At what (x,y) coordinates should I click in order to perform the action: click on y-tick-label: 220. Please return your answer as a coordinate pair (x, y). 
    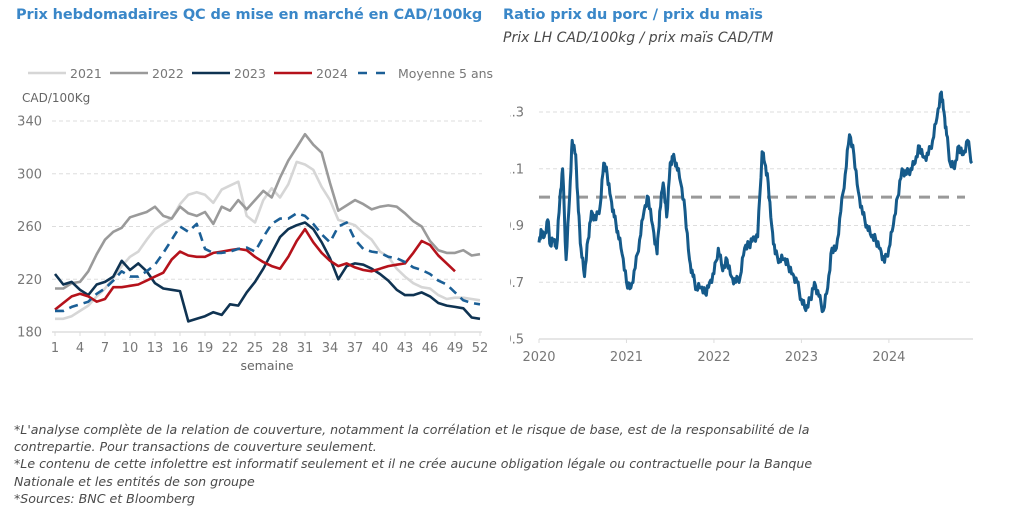
    Looking at the image, I should click on (29, 280).